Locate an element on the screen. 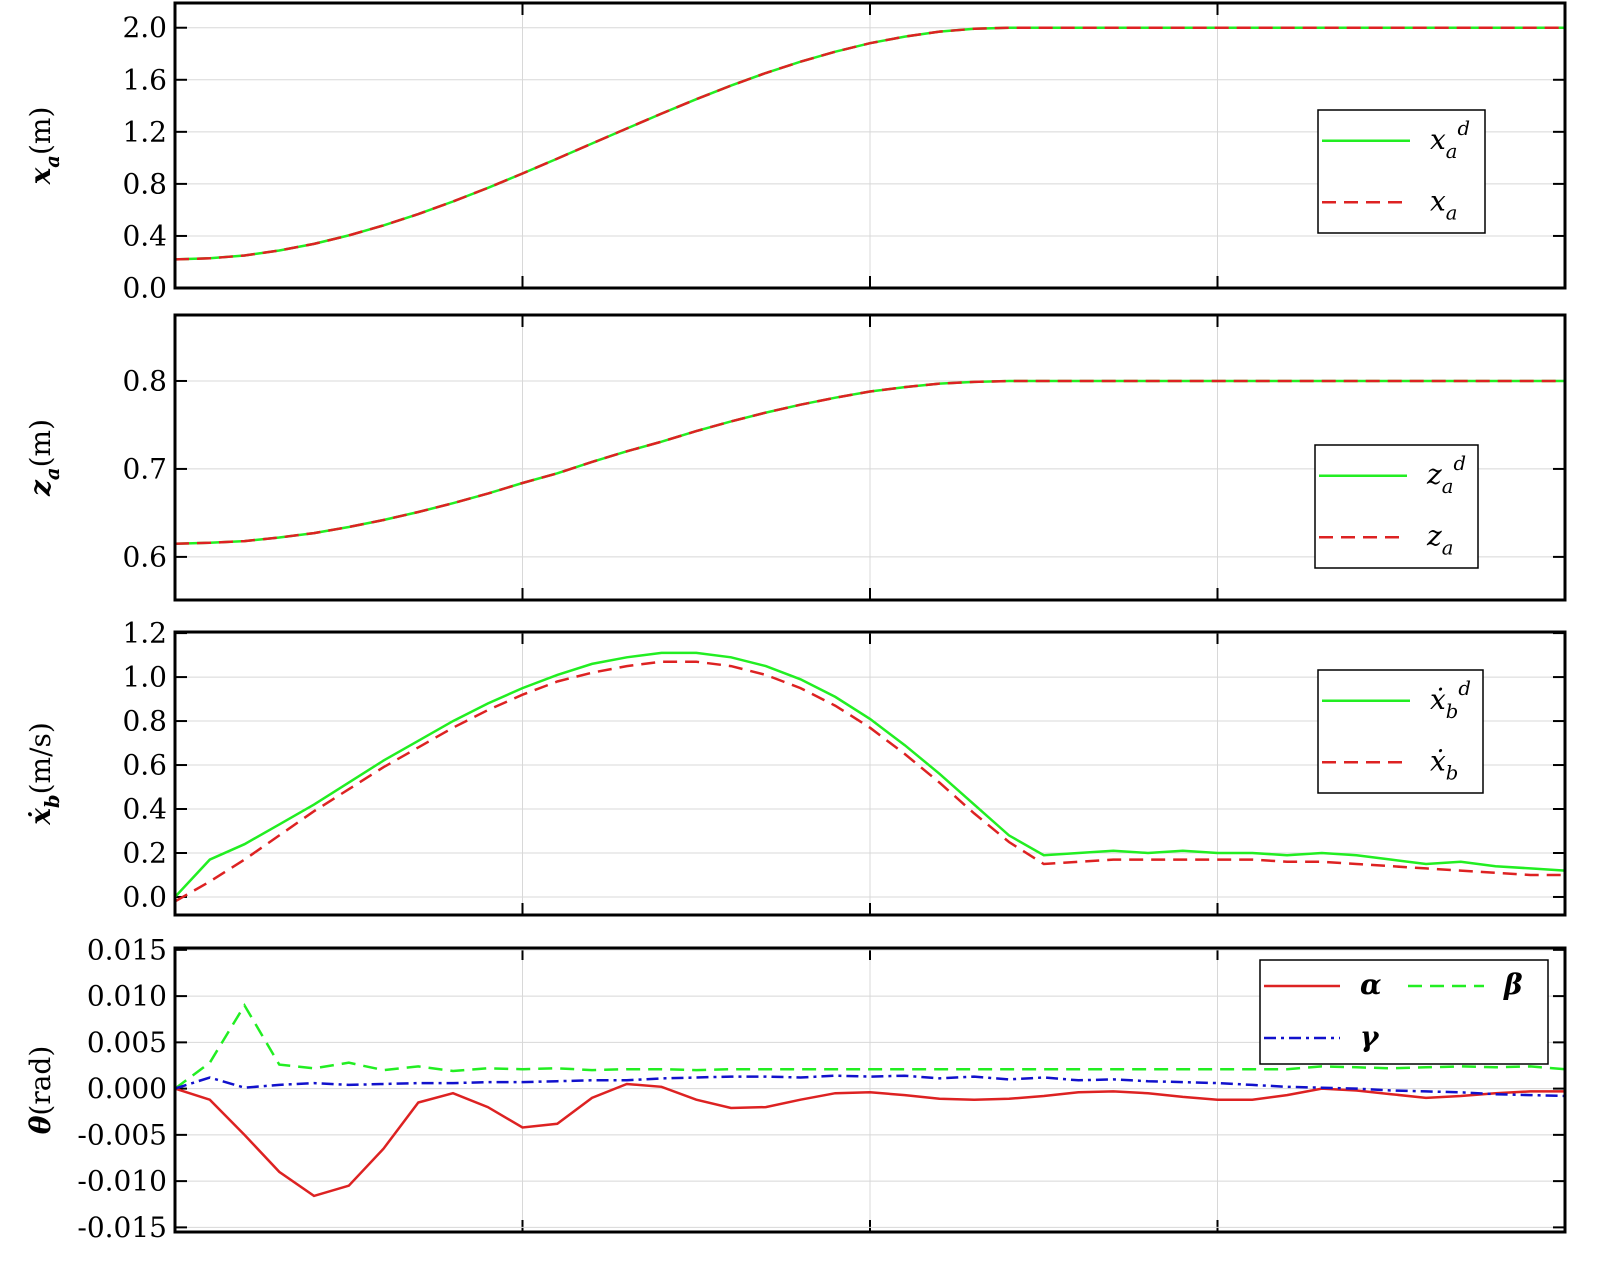 The width and height of the screenshot is (1600, 1274). y-tick-label: 0.2 is located at coordinates (144, 852).